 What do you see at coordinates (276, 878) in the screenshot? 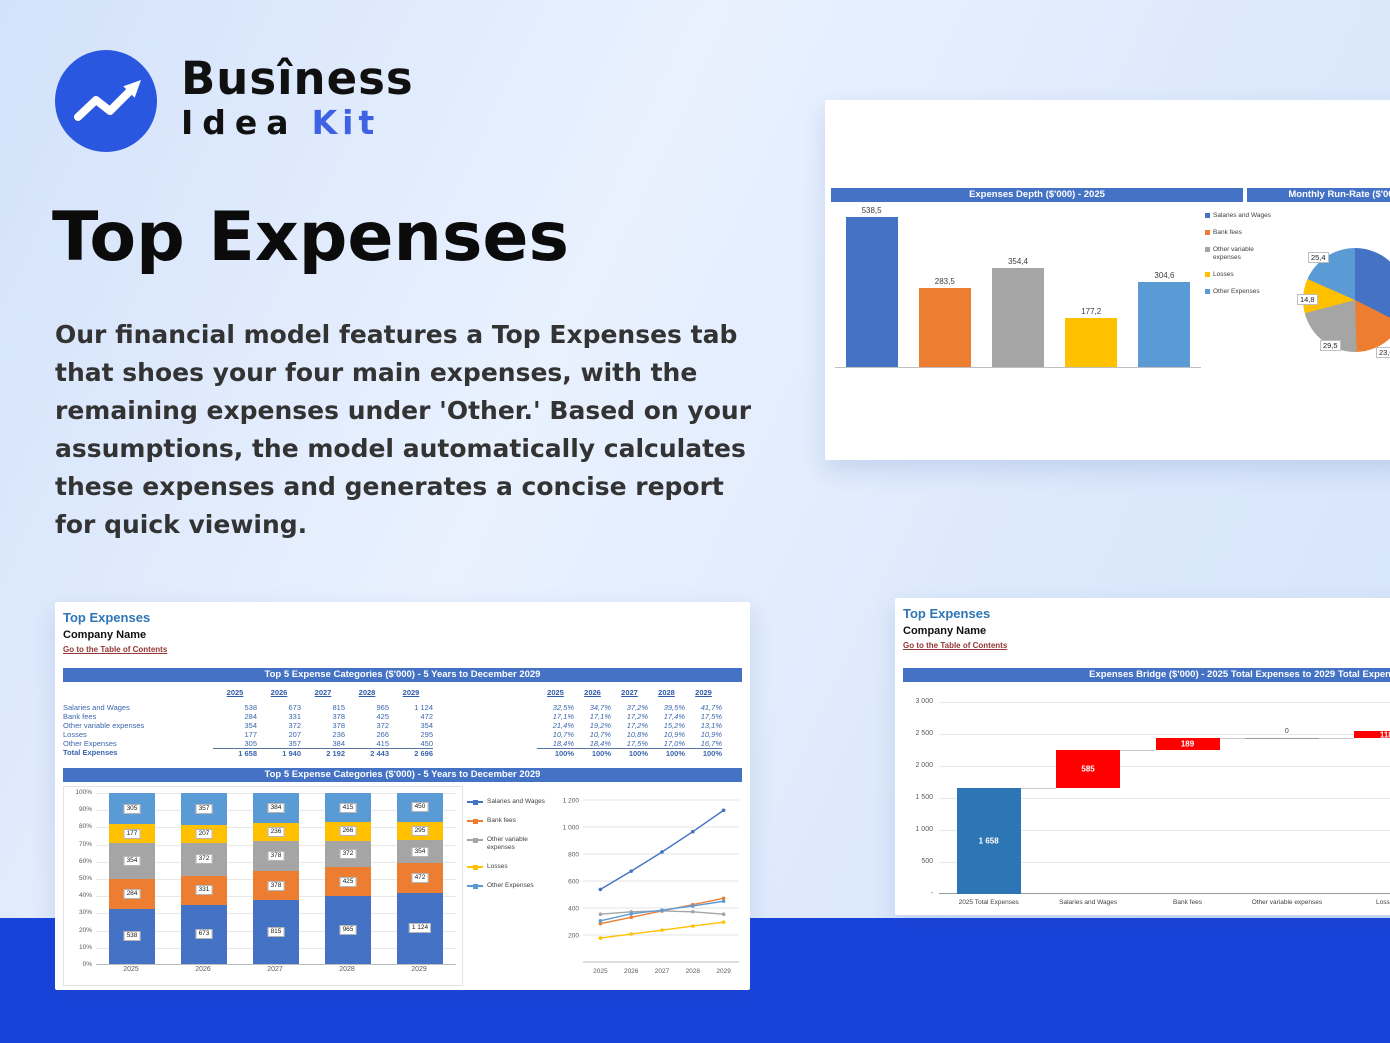
I see `stacked-bar-slot: 815 378 378 236 384` at bounding box center [276, 878].